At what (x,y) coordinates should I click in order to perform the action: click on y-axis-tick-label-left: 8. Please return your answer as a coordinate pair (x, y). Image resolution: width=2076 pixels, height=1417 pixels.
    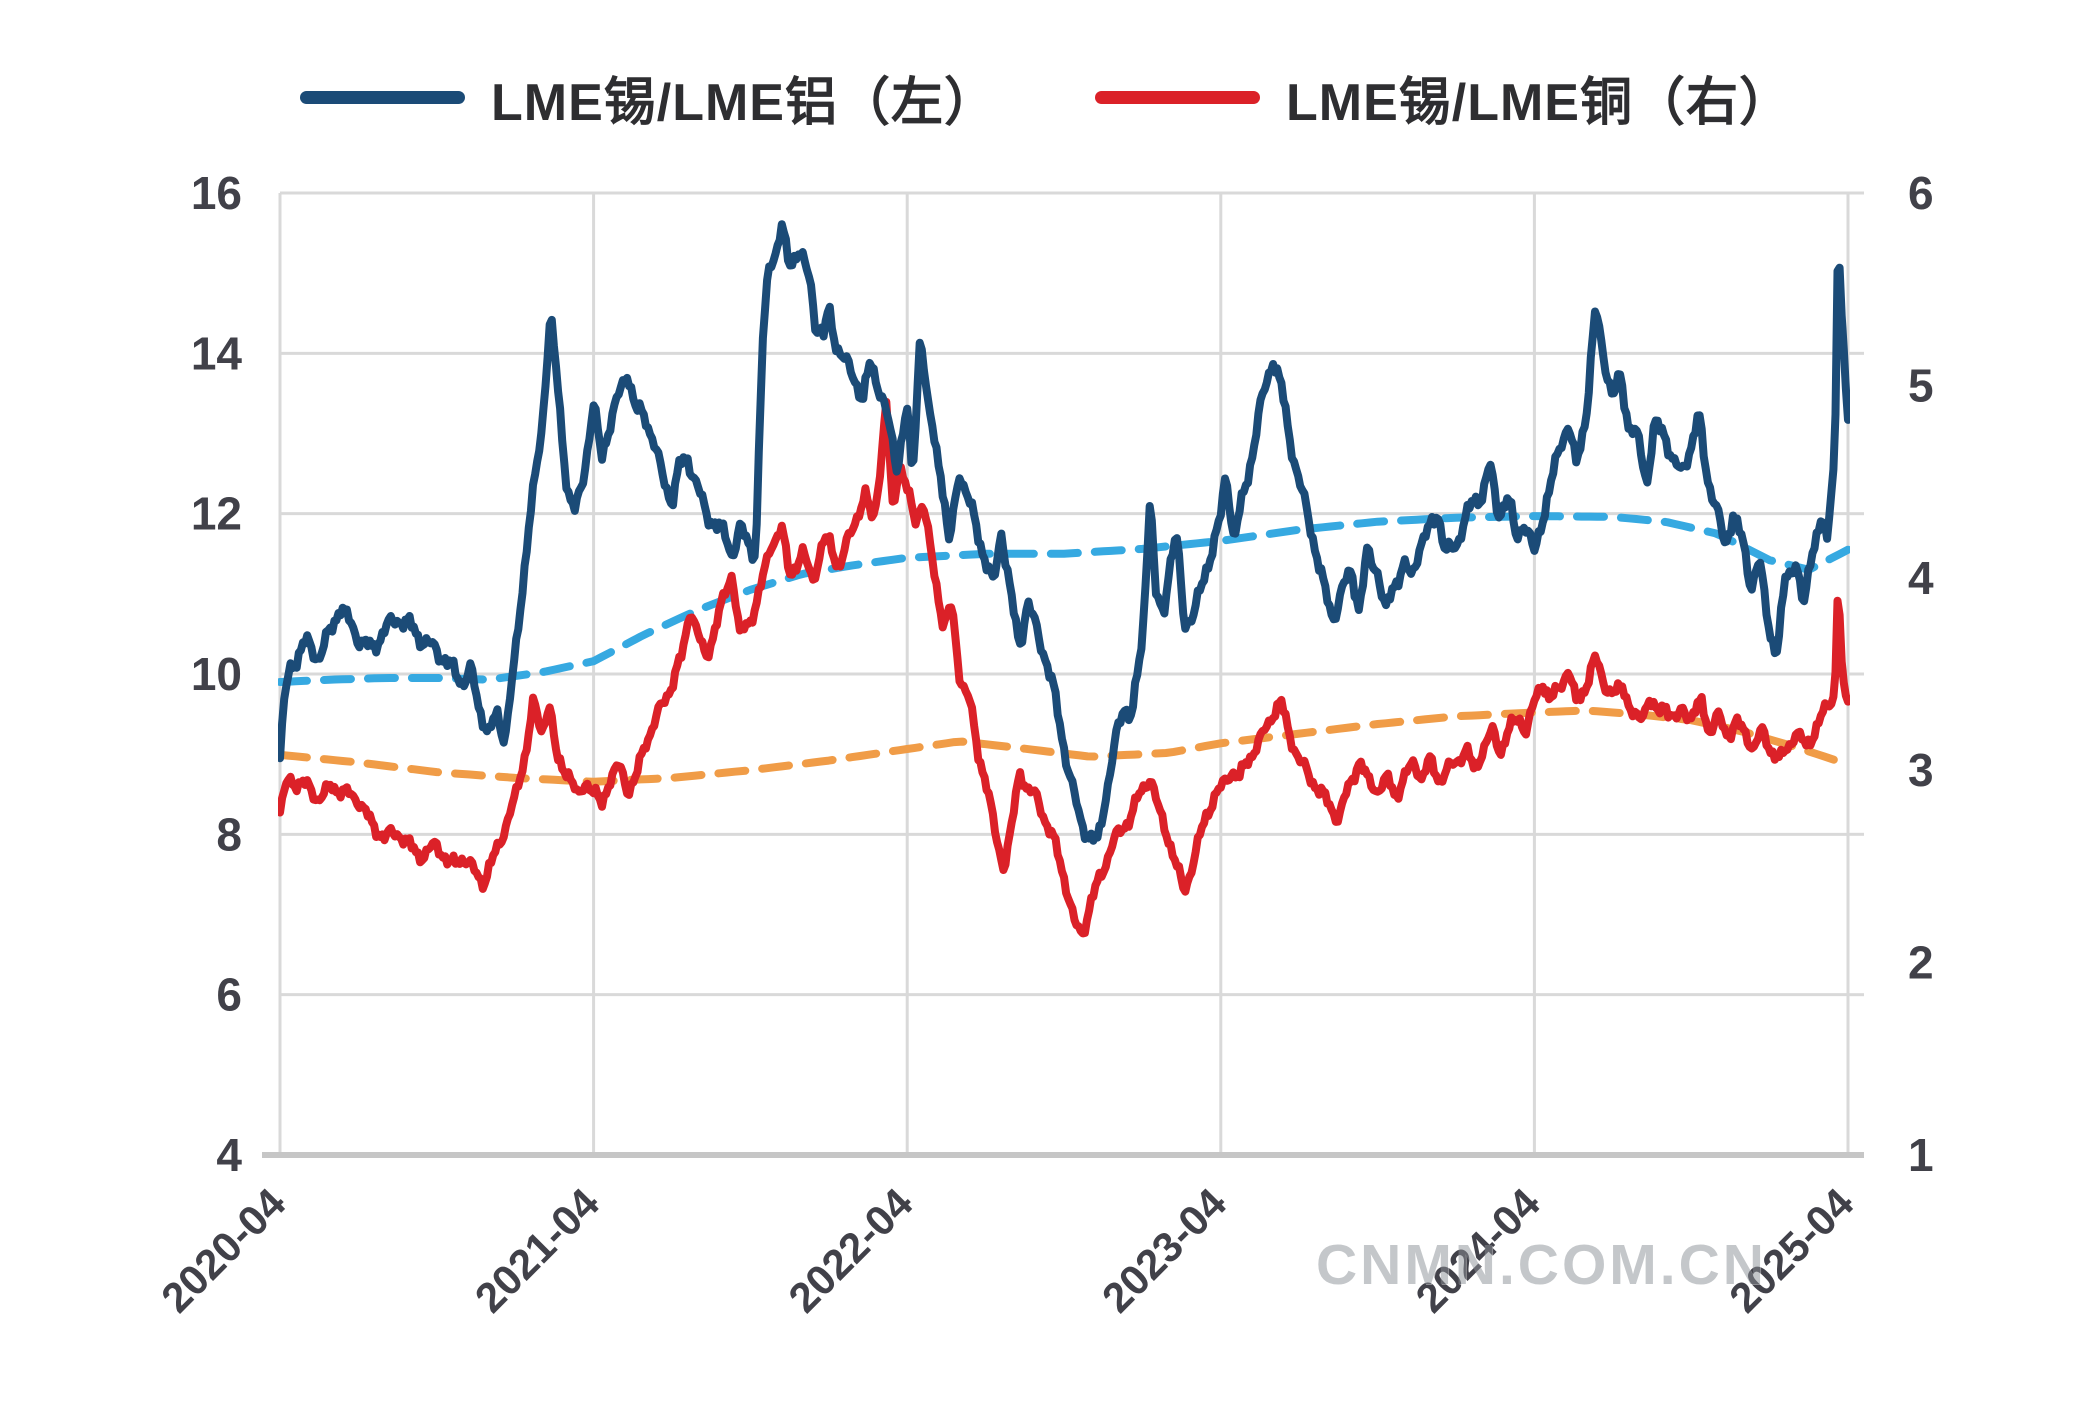
    Looking at the image, I should click on (229, 834).